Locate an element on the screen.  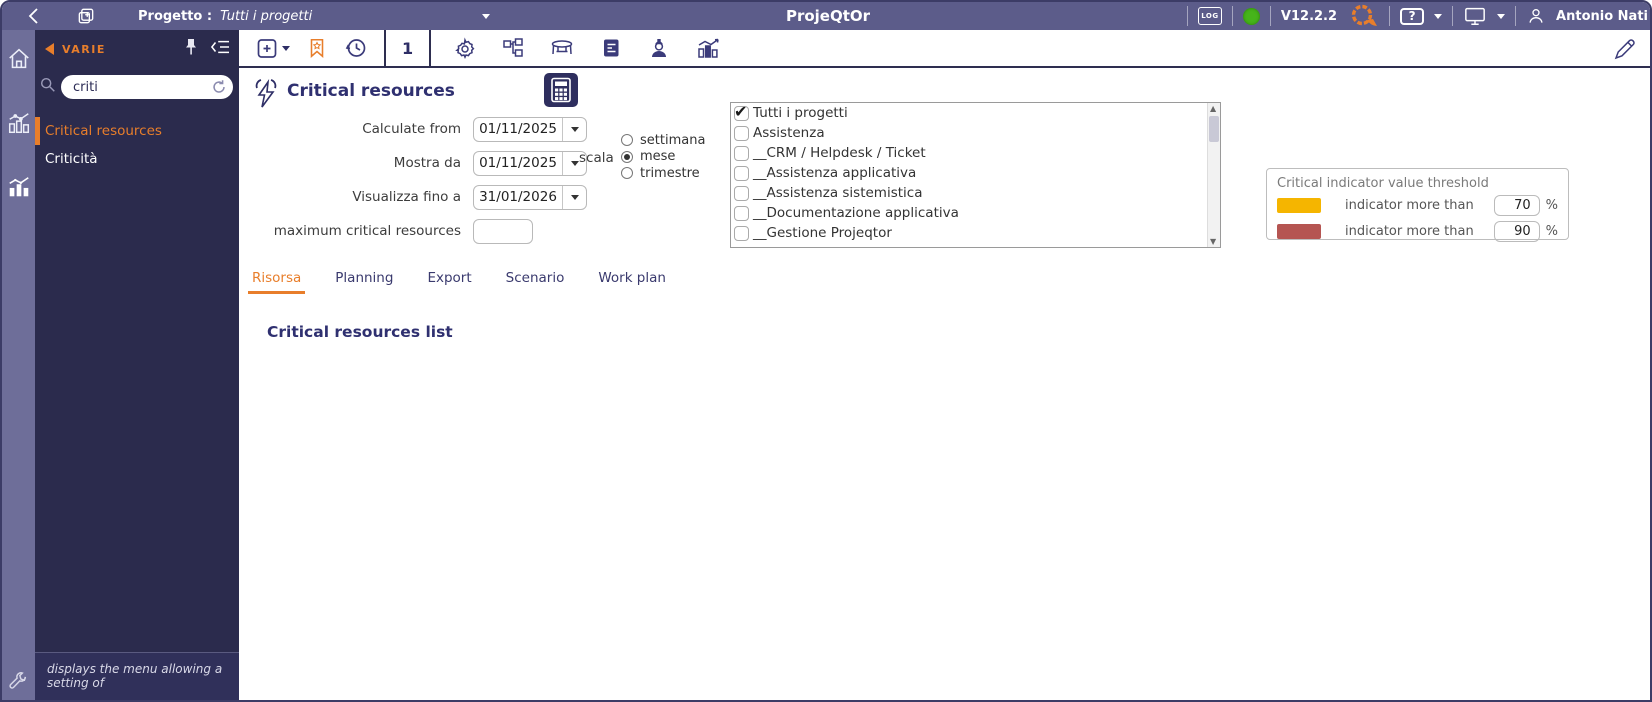
max-critical-resources-input is located at coordinates (503, 231).